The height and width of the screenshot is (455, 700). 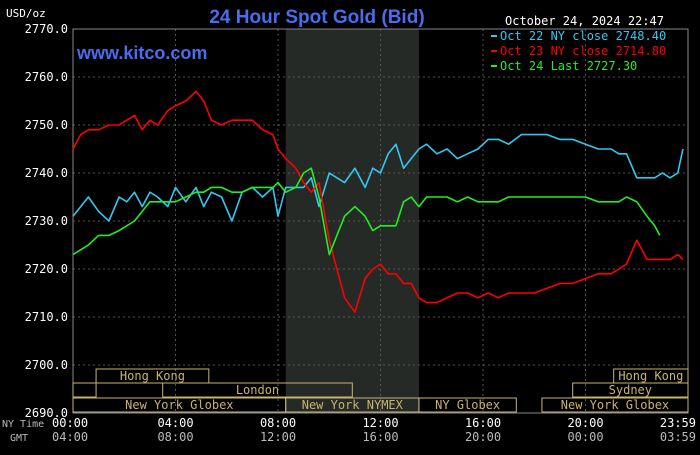 What do you see at coordinates (23, 424) in the screenshot?
I see `ny-time-row-label: NY Time` at bounding box center [23, 424].